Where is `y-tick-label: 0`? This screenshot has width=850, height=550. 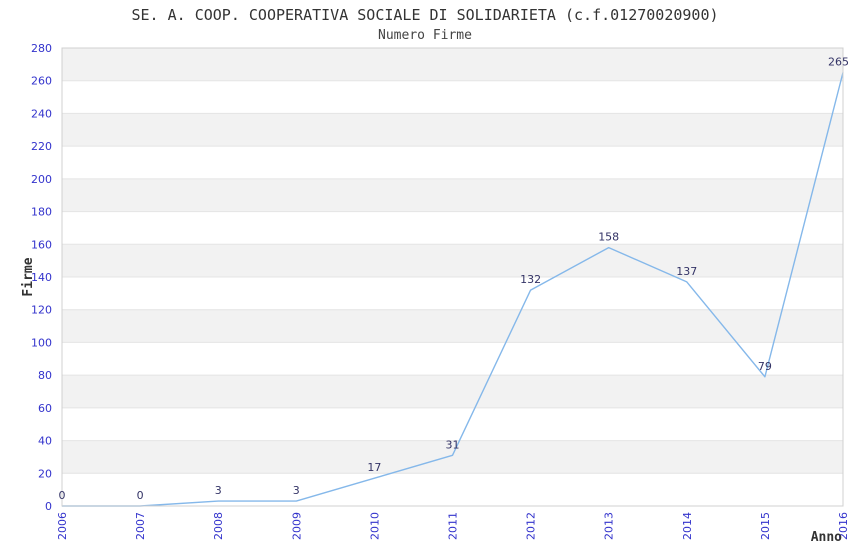
y-tick-label: 0 is located at coordinates (48, 506).